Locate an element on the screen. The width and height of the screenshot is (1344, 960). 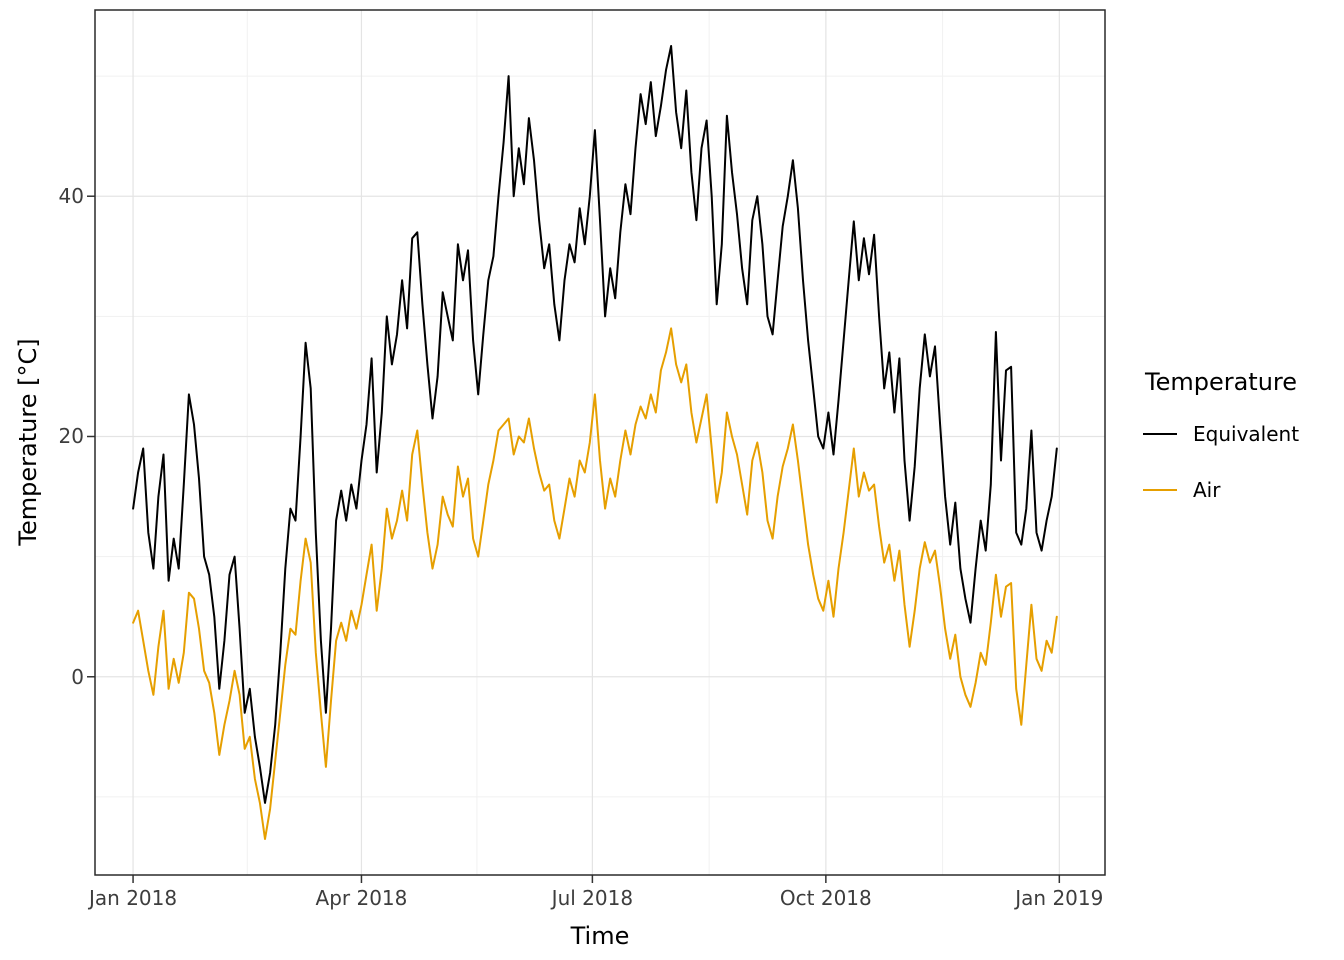
x-tick-label: Jan 2018 is located at coordinates (133, 898).